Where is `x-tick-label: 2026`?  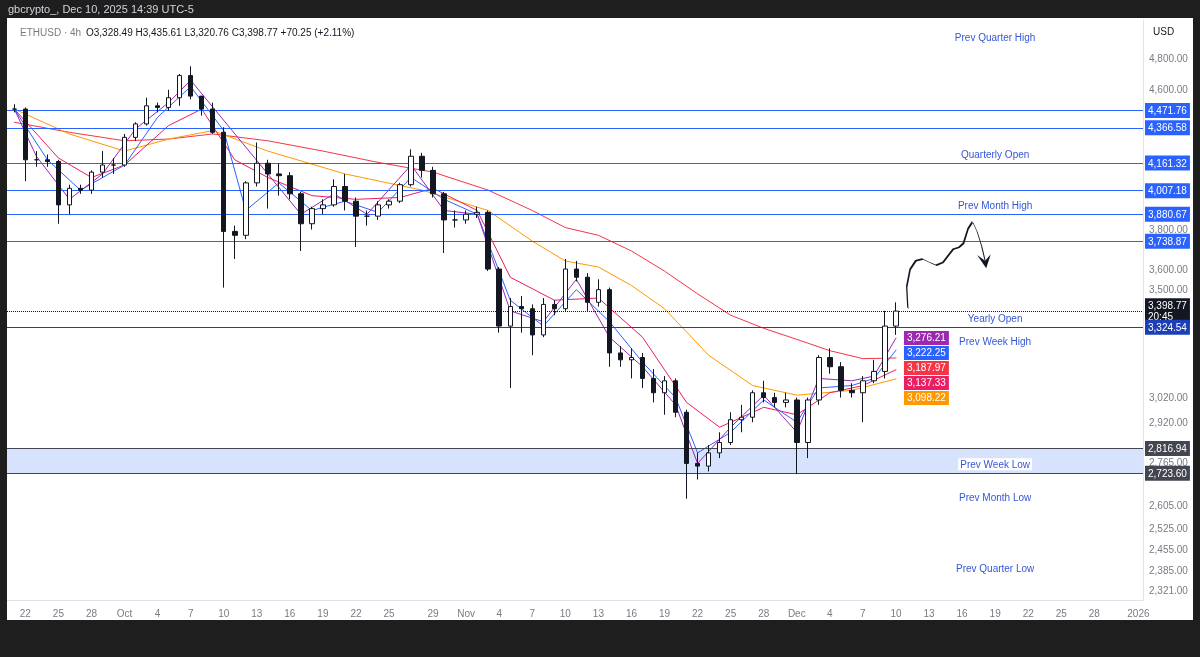
x-tick-label: 2026 is located at coordinates (1138, 613).